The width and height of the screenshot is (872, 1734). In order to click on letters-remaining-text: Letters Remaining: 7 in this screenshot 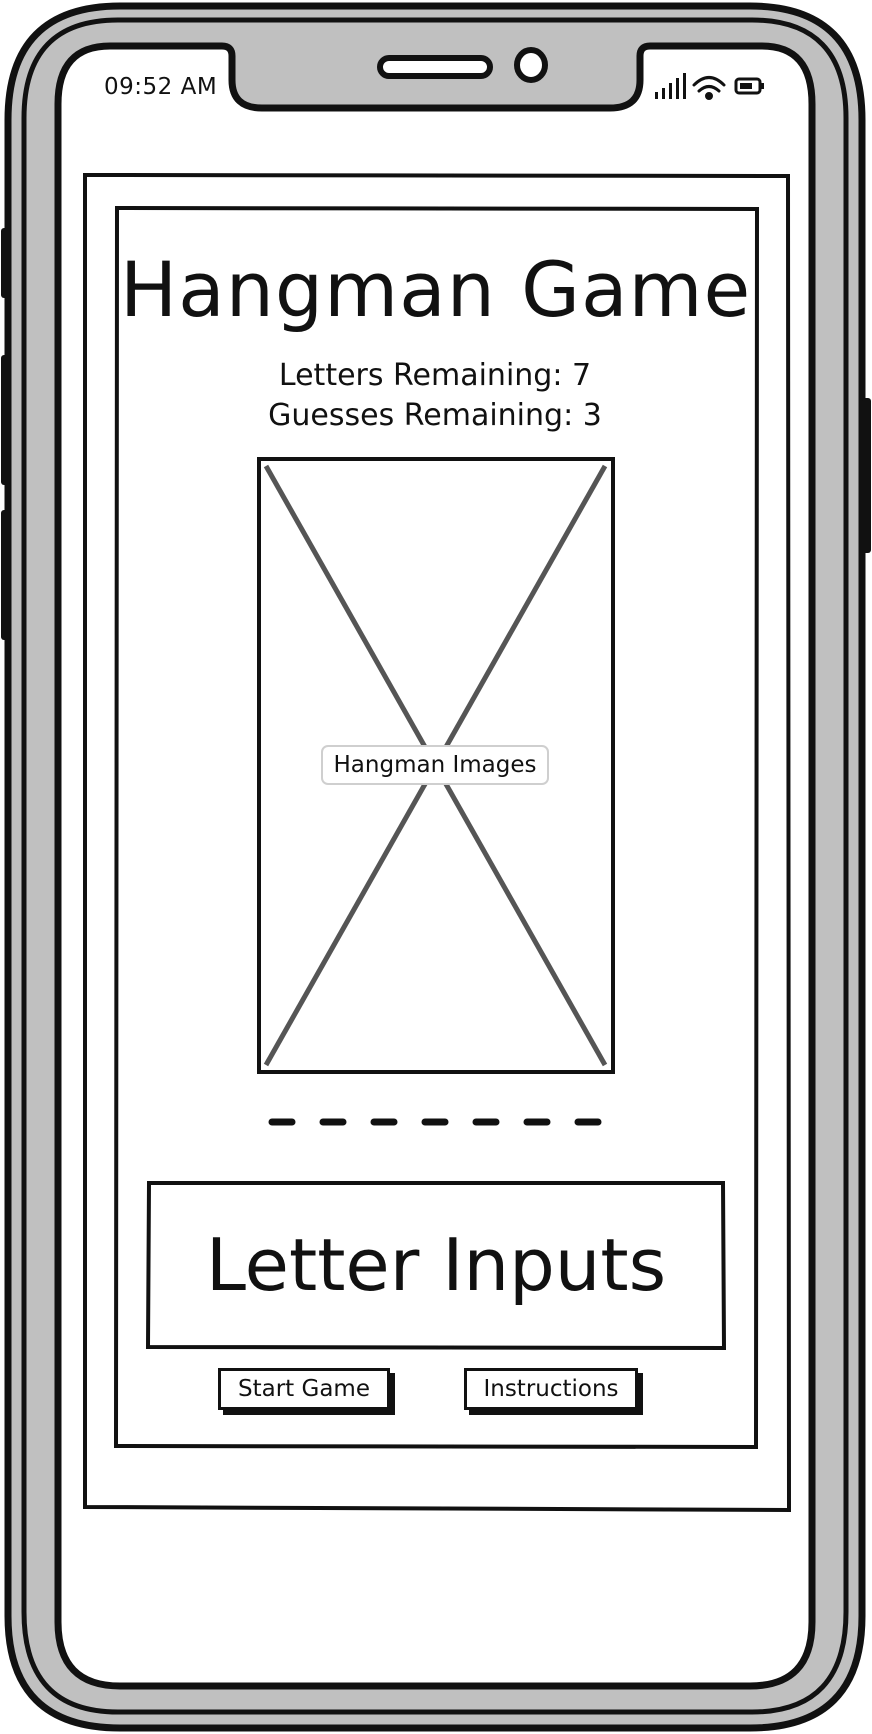, I will do `click(435, 375)`.